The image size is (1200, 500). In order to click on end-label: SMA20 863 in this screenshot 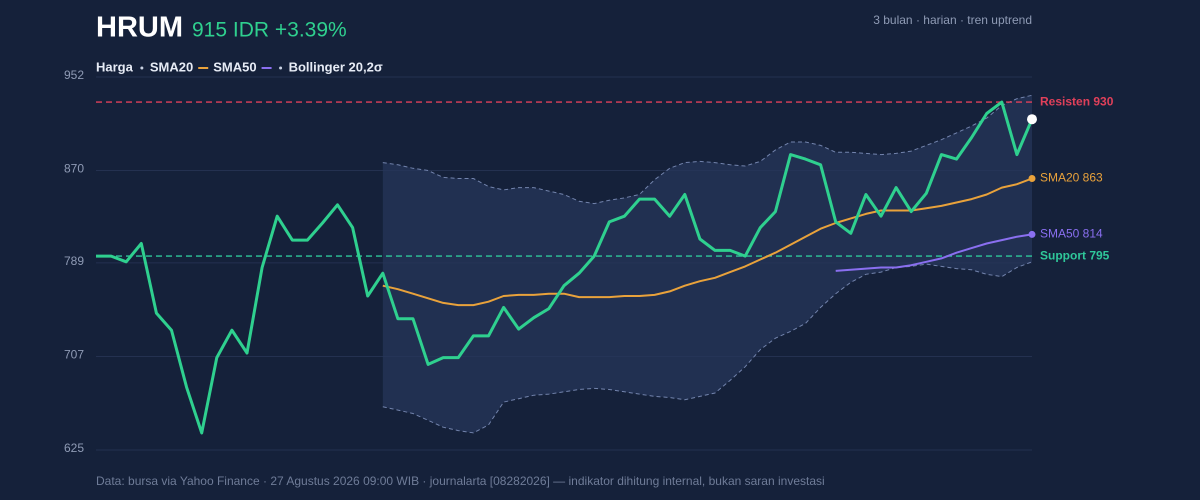, I will do `click(1071, 178)`.